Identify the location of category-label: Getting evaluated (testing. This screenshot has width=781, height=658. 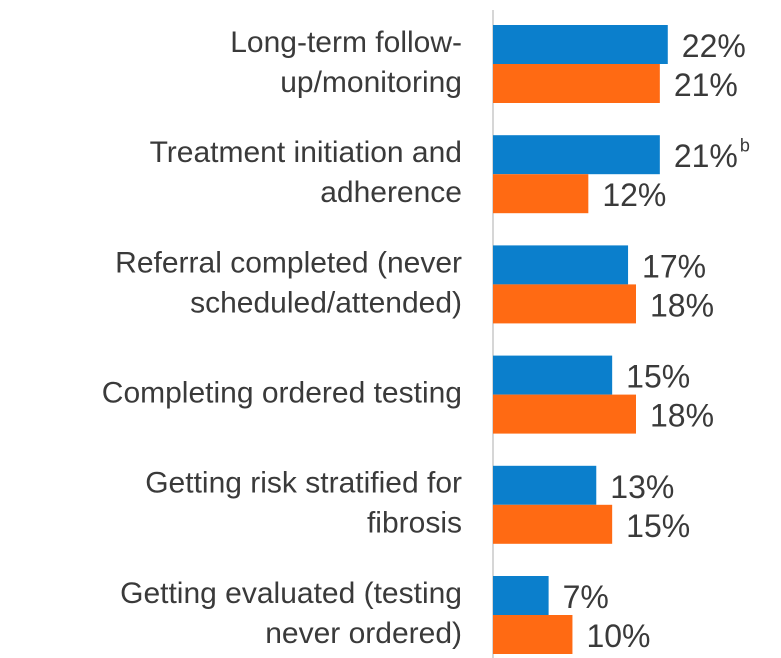
(291, 593).